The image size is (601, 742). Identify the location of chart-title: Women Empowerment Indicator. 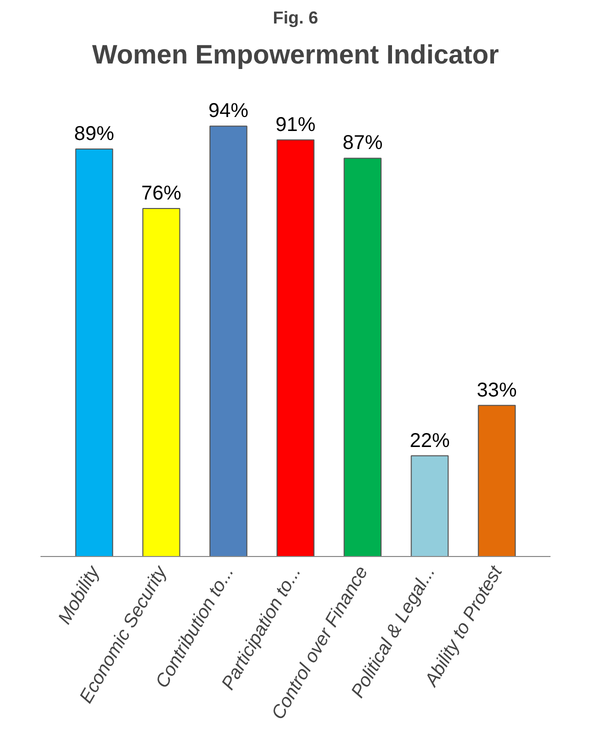
(295, 55).